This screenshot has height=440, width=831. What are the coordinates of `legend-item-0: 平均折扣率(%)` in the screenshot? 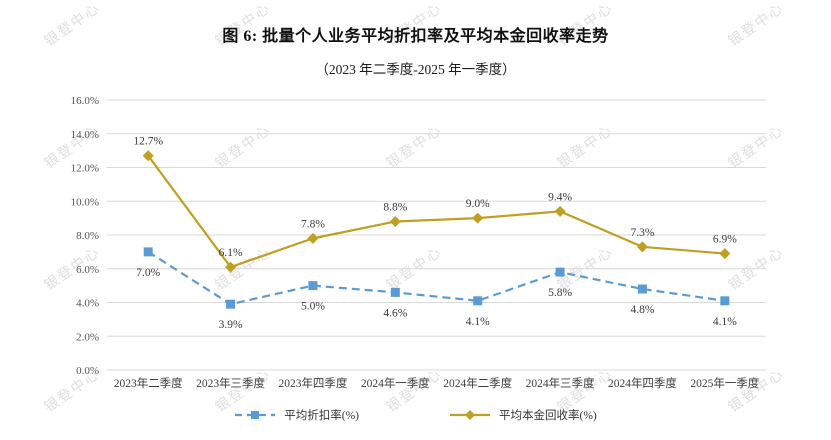 It's located at (296, 415).